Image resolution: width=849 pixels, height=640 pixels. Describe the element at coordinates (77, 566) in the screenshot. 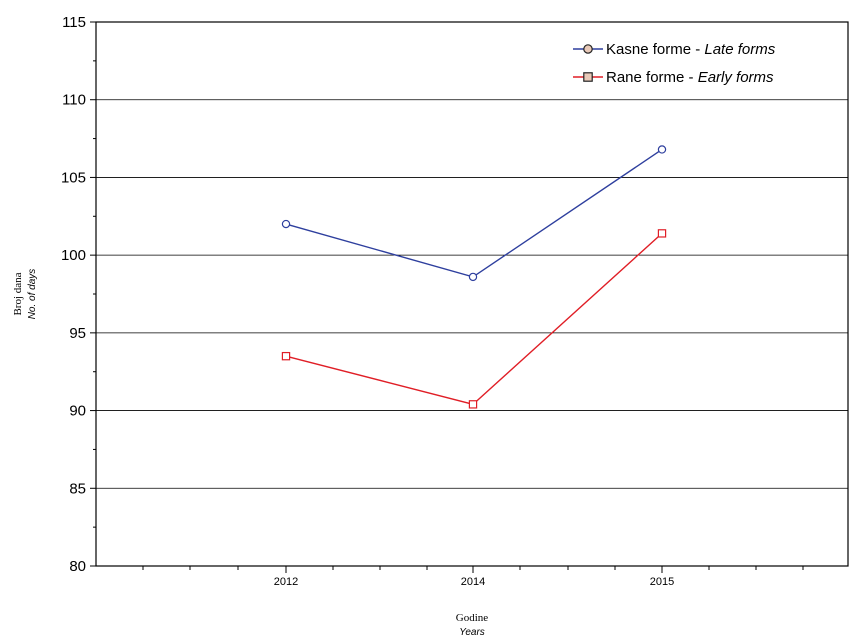

I see `y-tick-label: 80` at that location.